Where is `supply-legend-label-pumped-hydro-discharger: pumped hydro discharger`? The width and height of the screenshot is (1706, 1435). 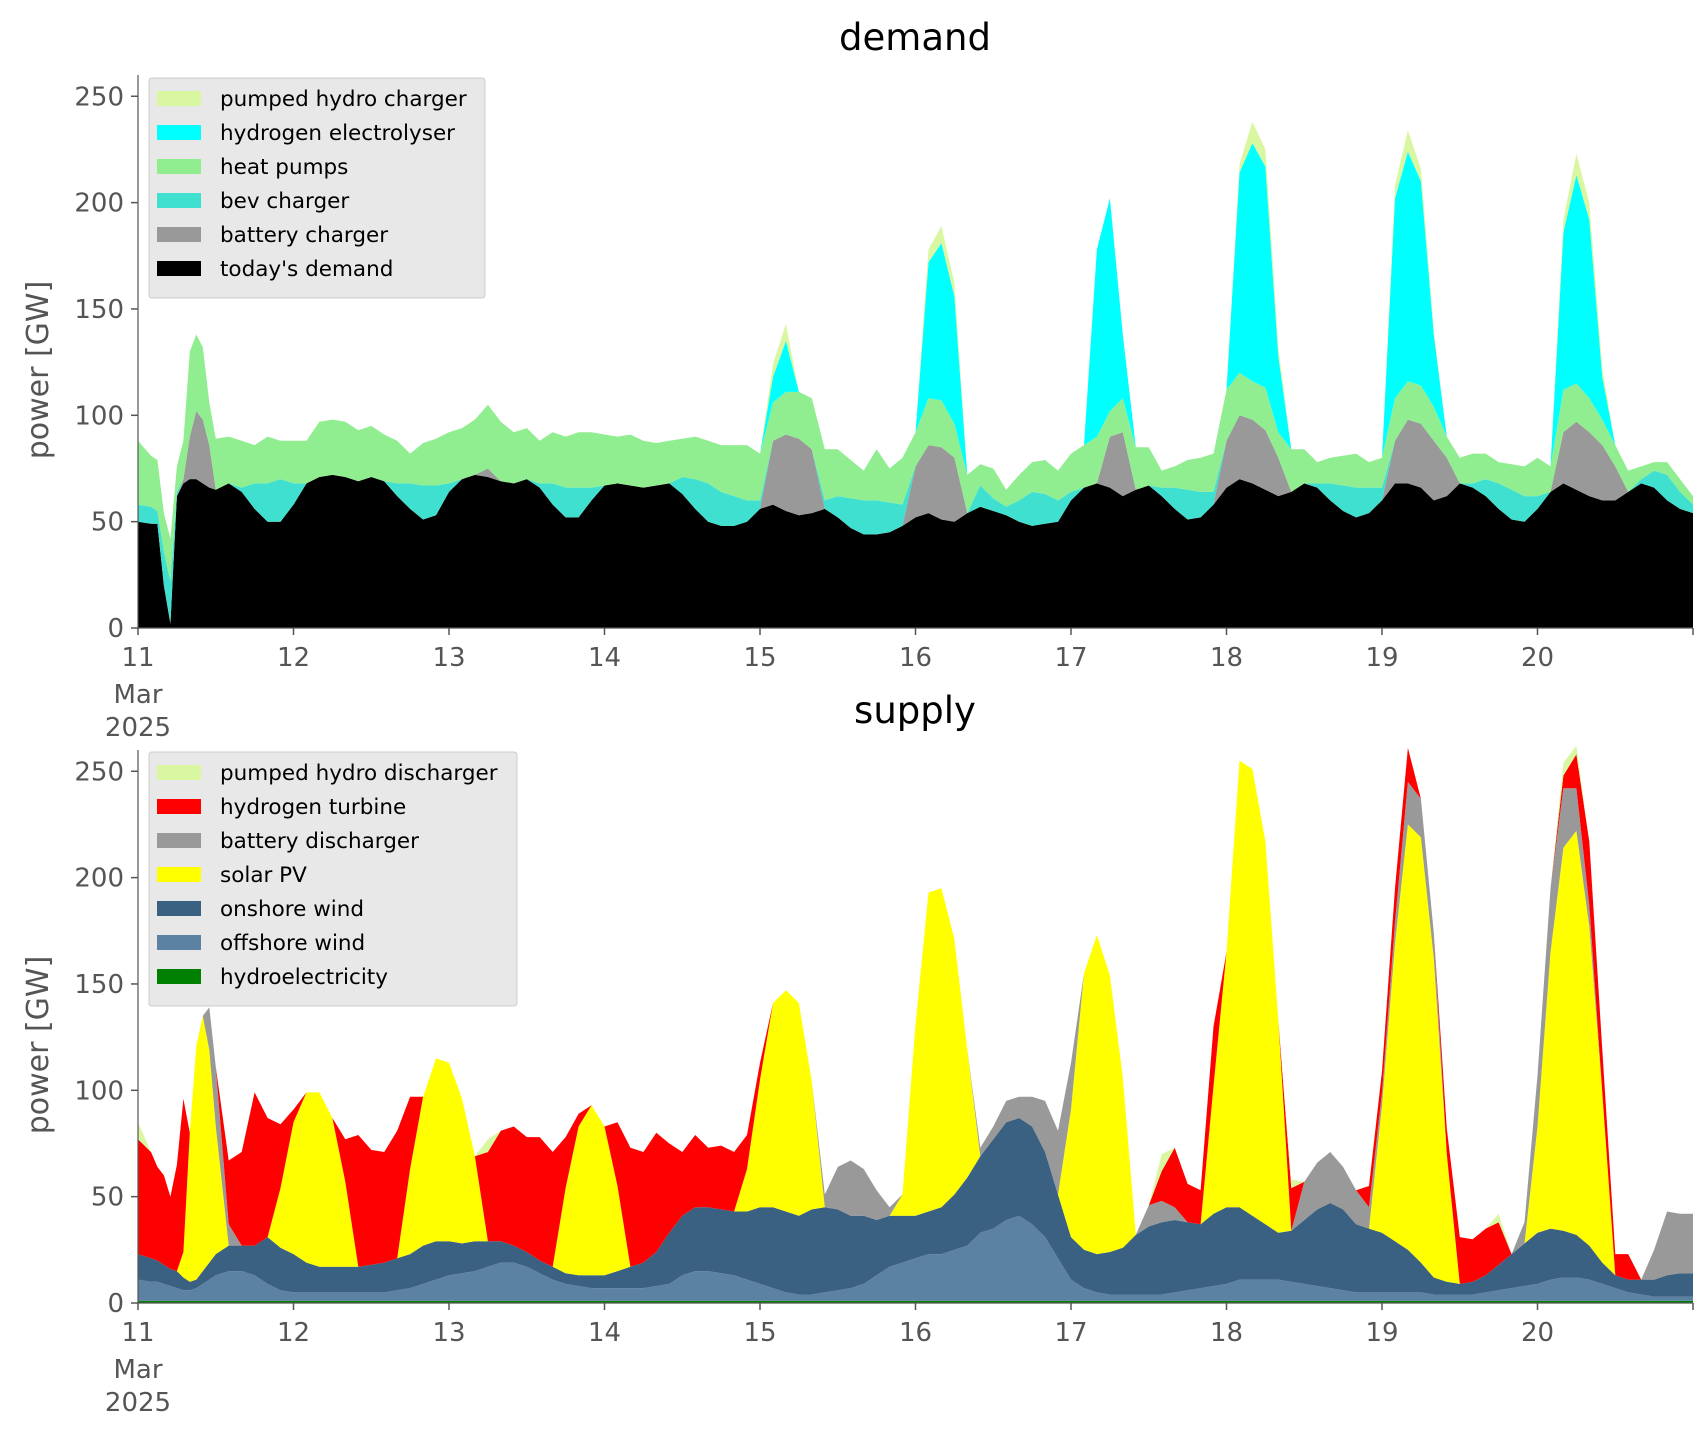
supply-legend-label-pumped-hydro-discharger: pumped hydro discharger is located at coordinates (359, 773).